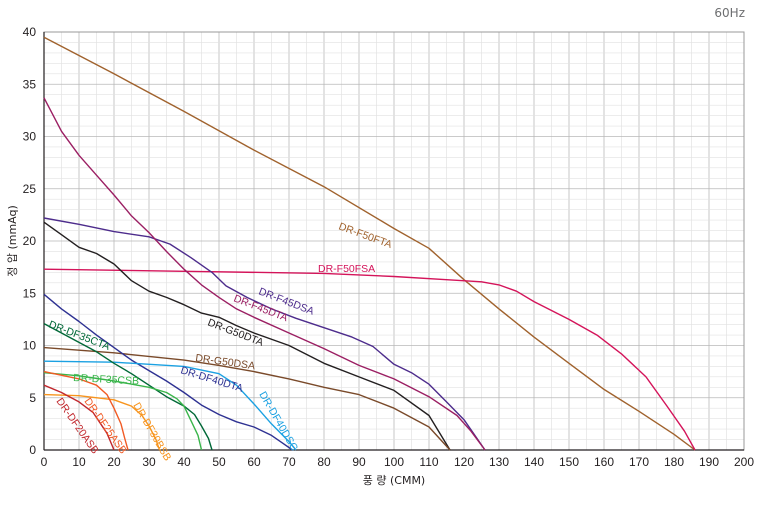  I want to click on series-label-dr-df40dsc: DR-DF40DSC, so click(278, 422).